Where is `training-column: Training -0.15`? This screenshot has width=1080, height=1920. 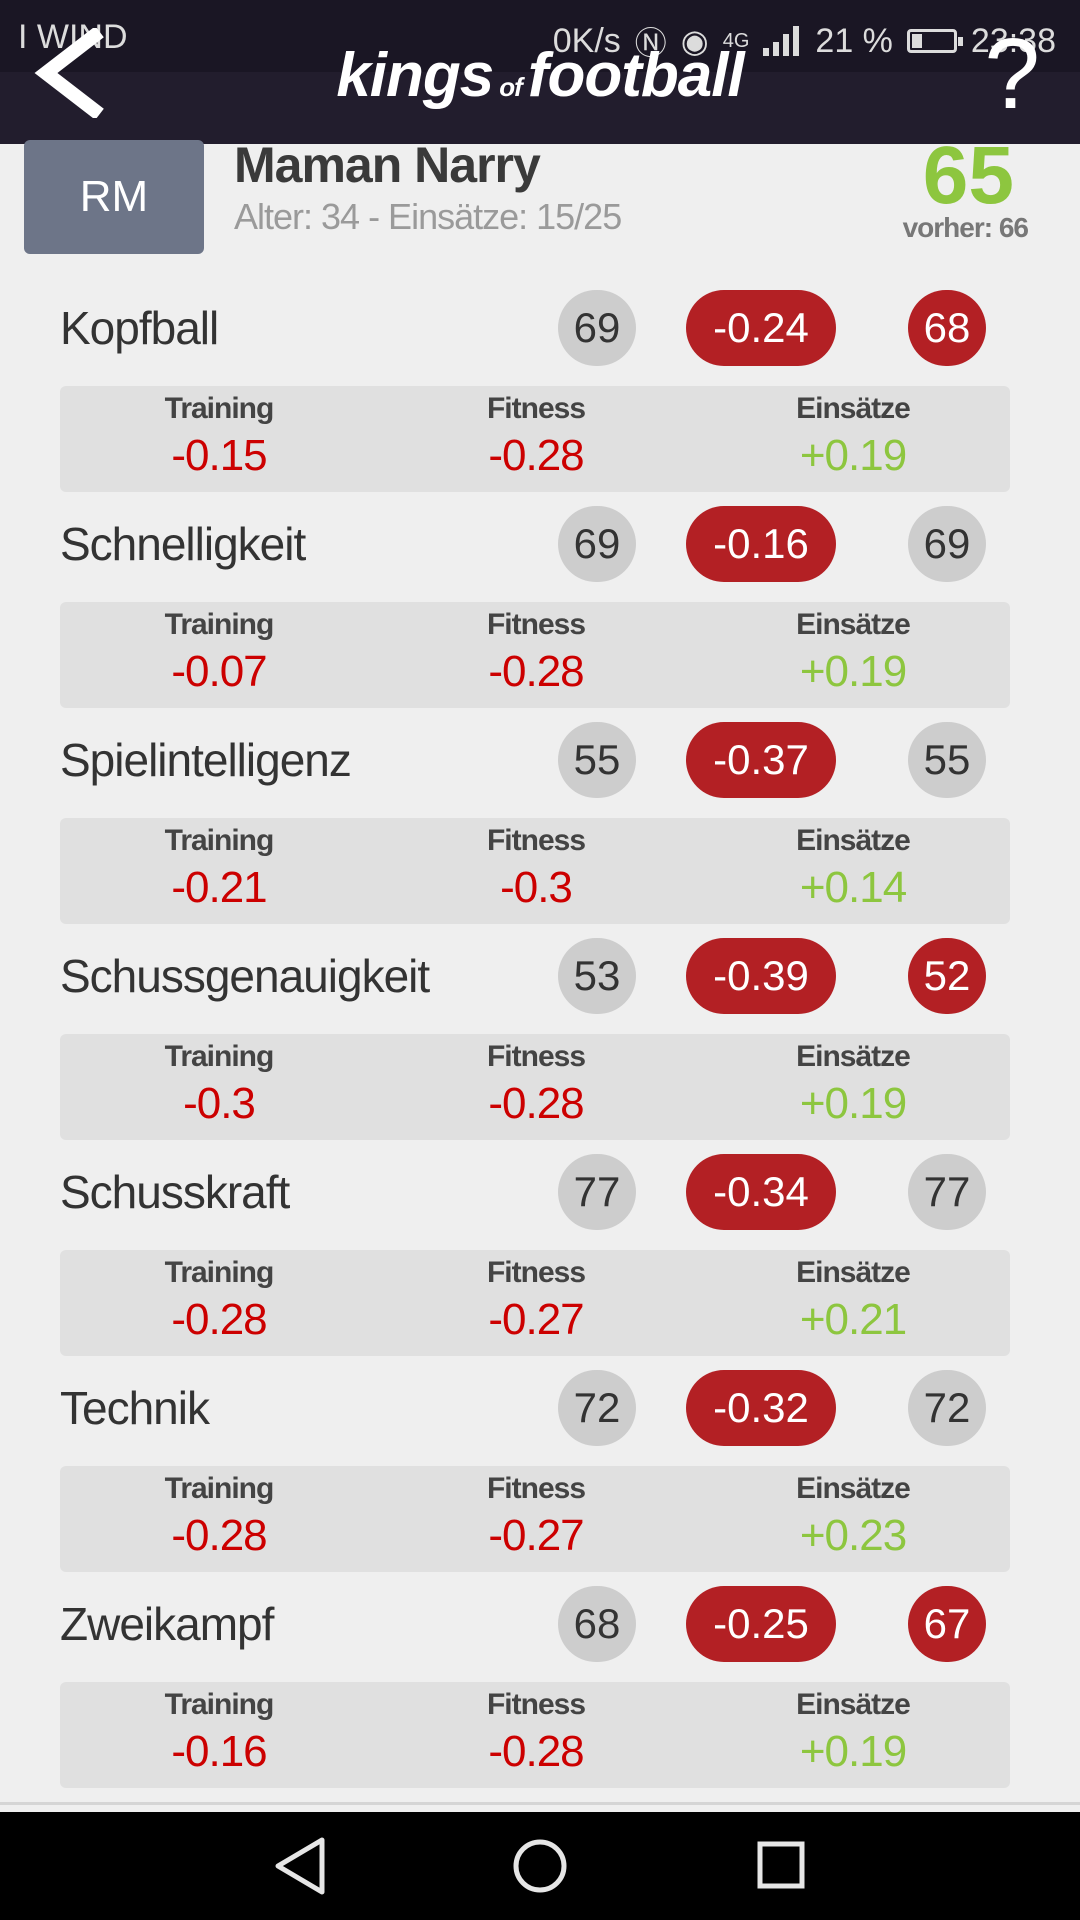
training-column: Training -0.15 is located at coordinates (219, 437).